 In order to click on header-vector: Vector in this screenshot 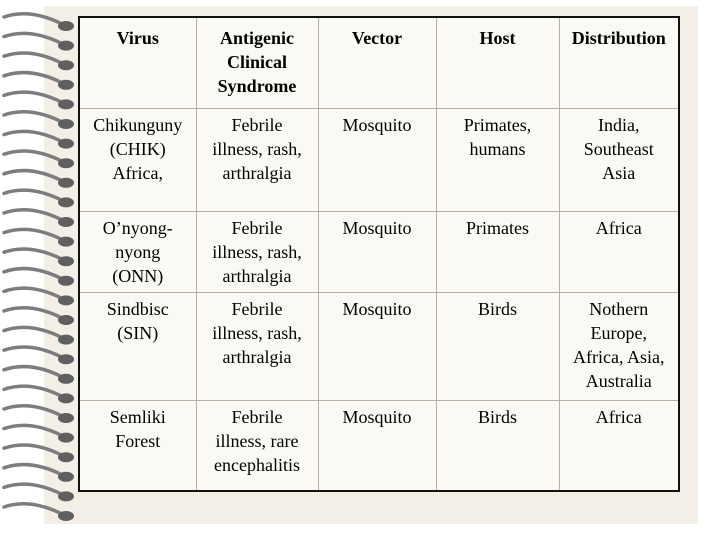, I will do `click(377, 62)`.